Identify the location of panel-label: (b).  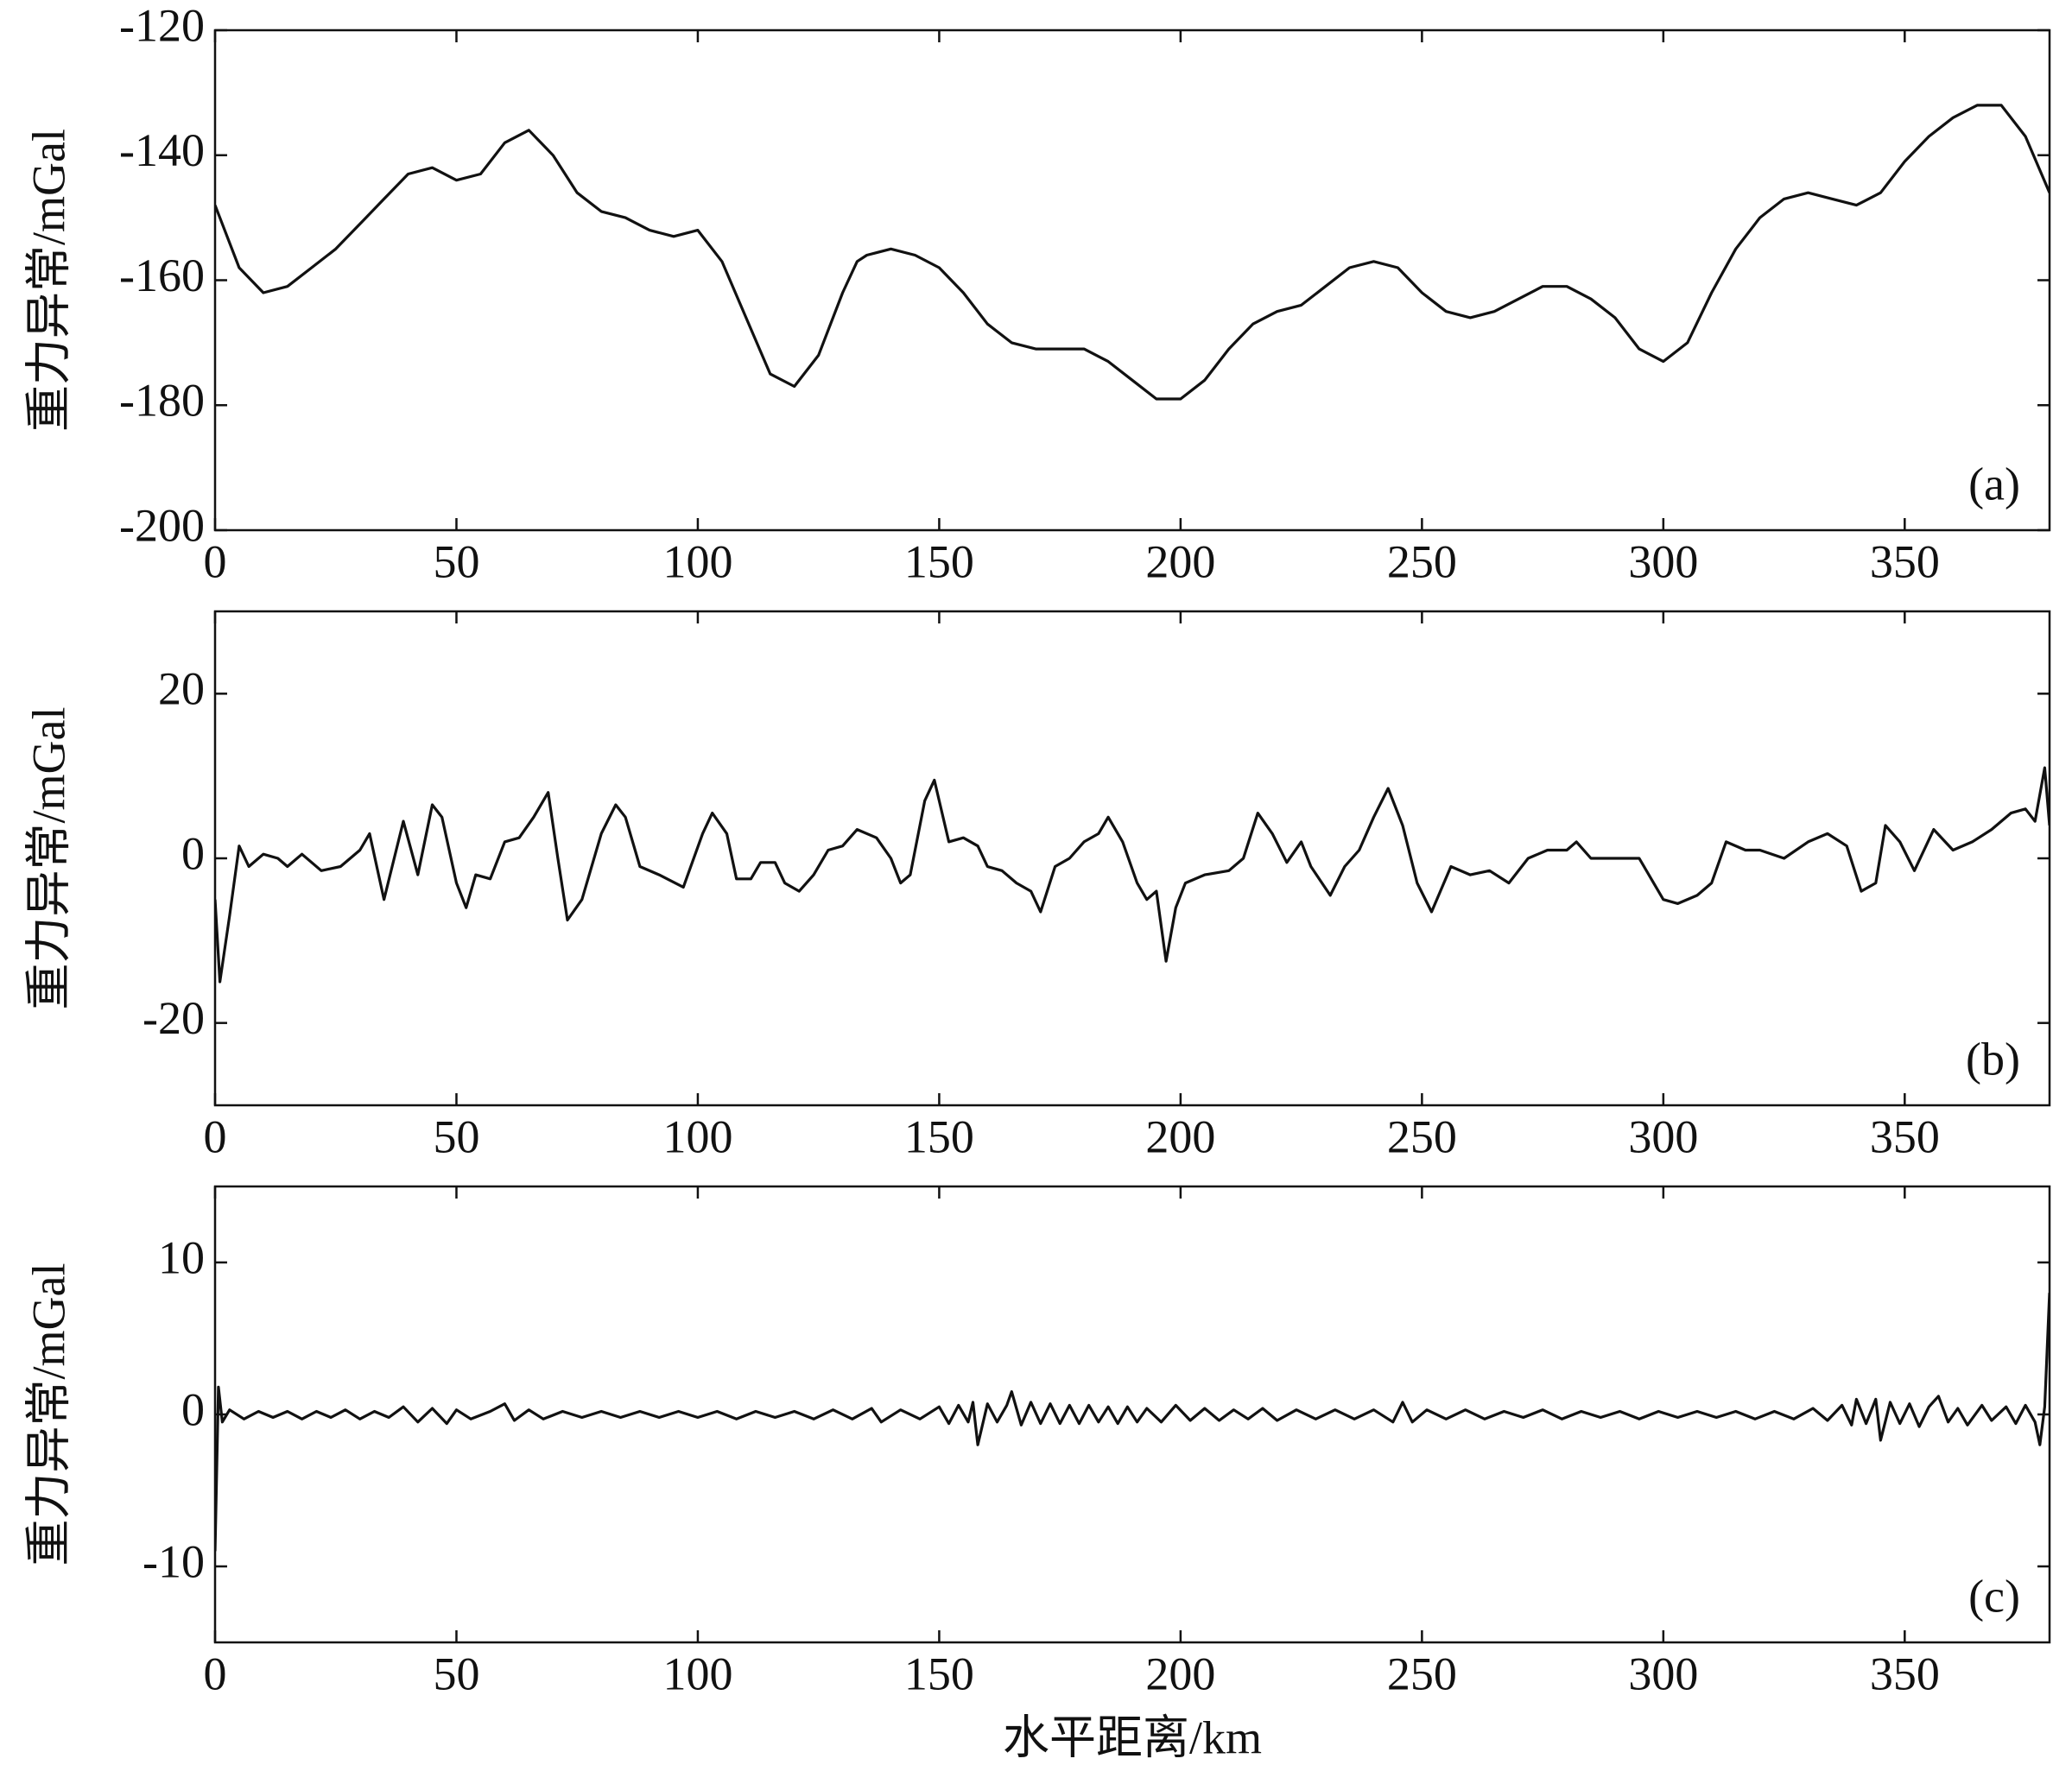
(1993, 1059).